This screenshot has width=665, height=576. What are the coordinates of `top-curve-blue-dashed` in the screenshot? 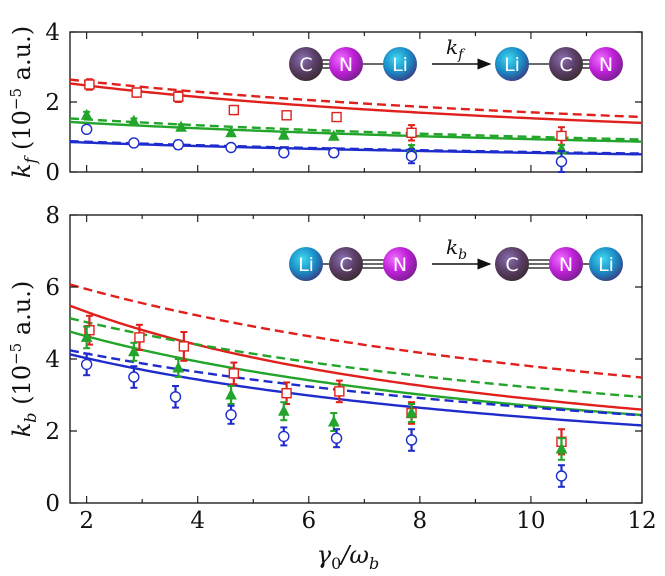 It's located at (356, 147).